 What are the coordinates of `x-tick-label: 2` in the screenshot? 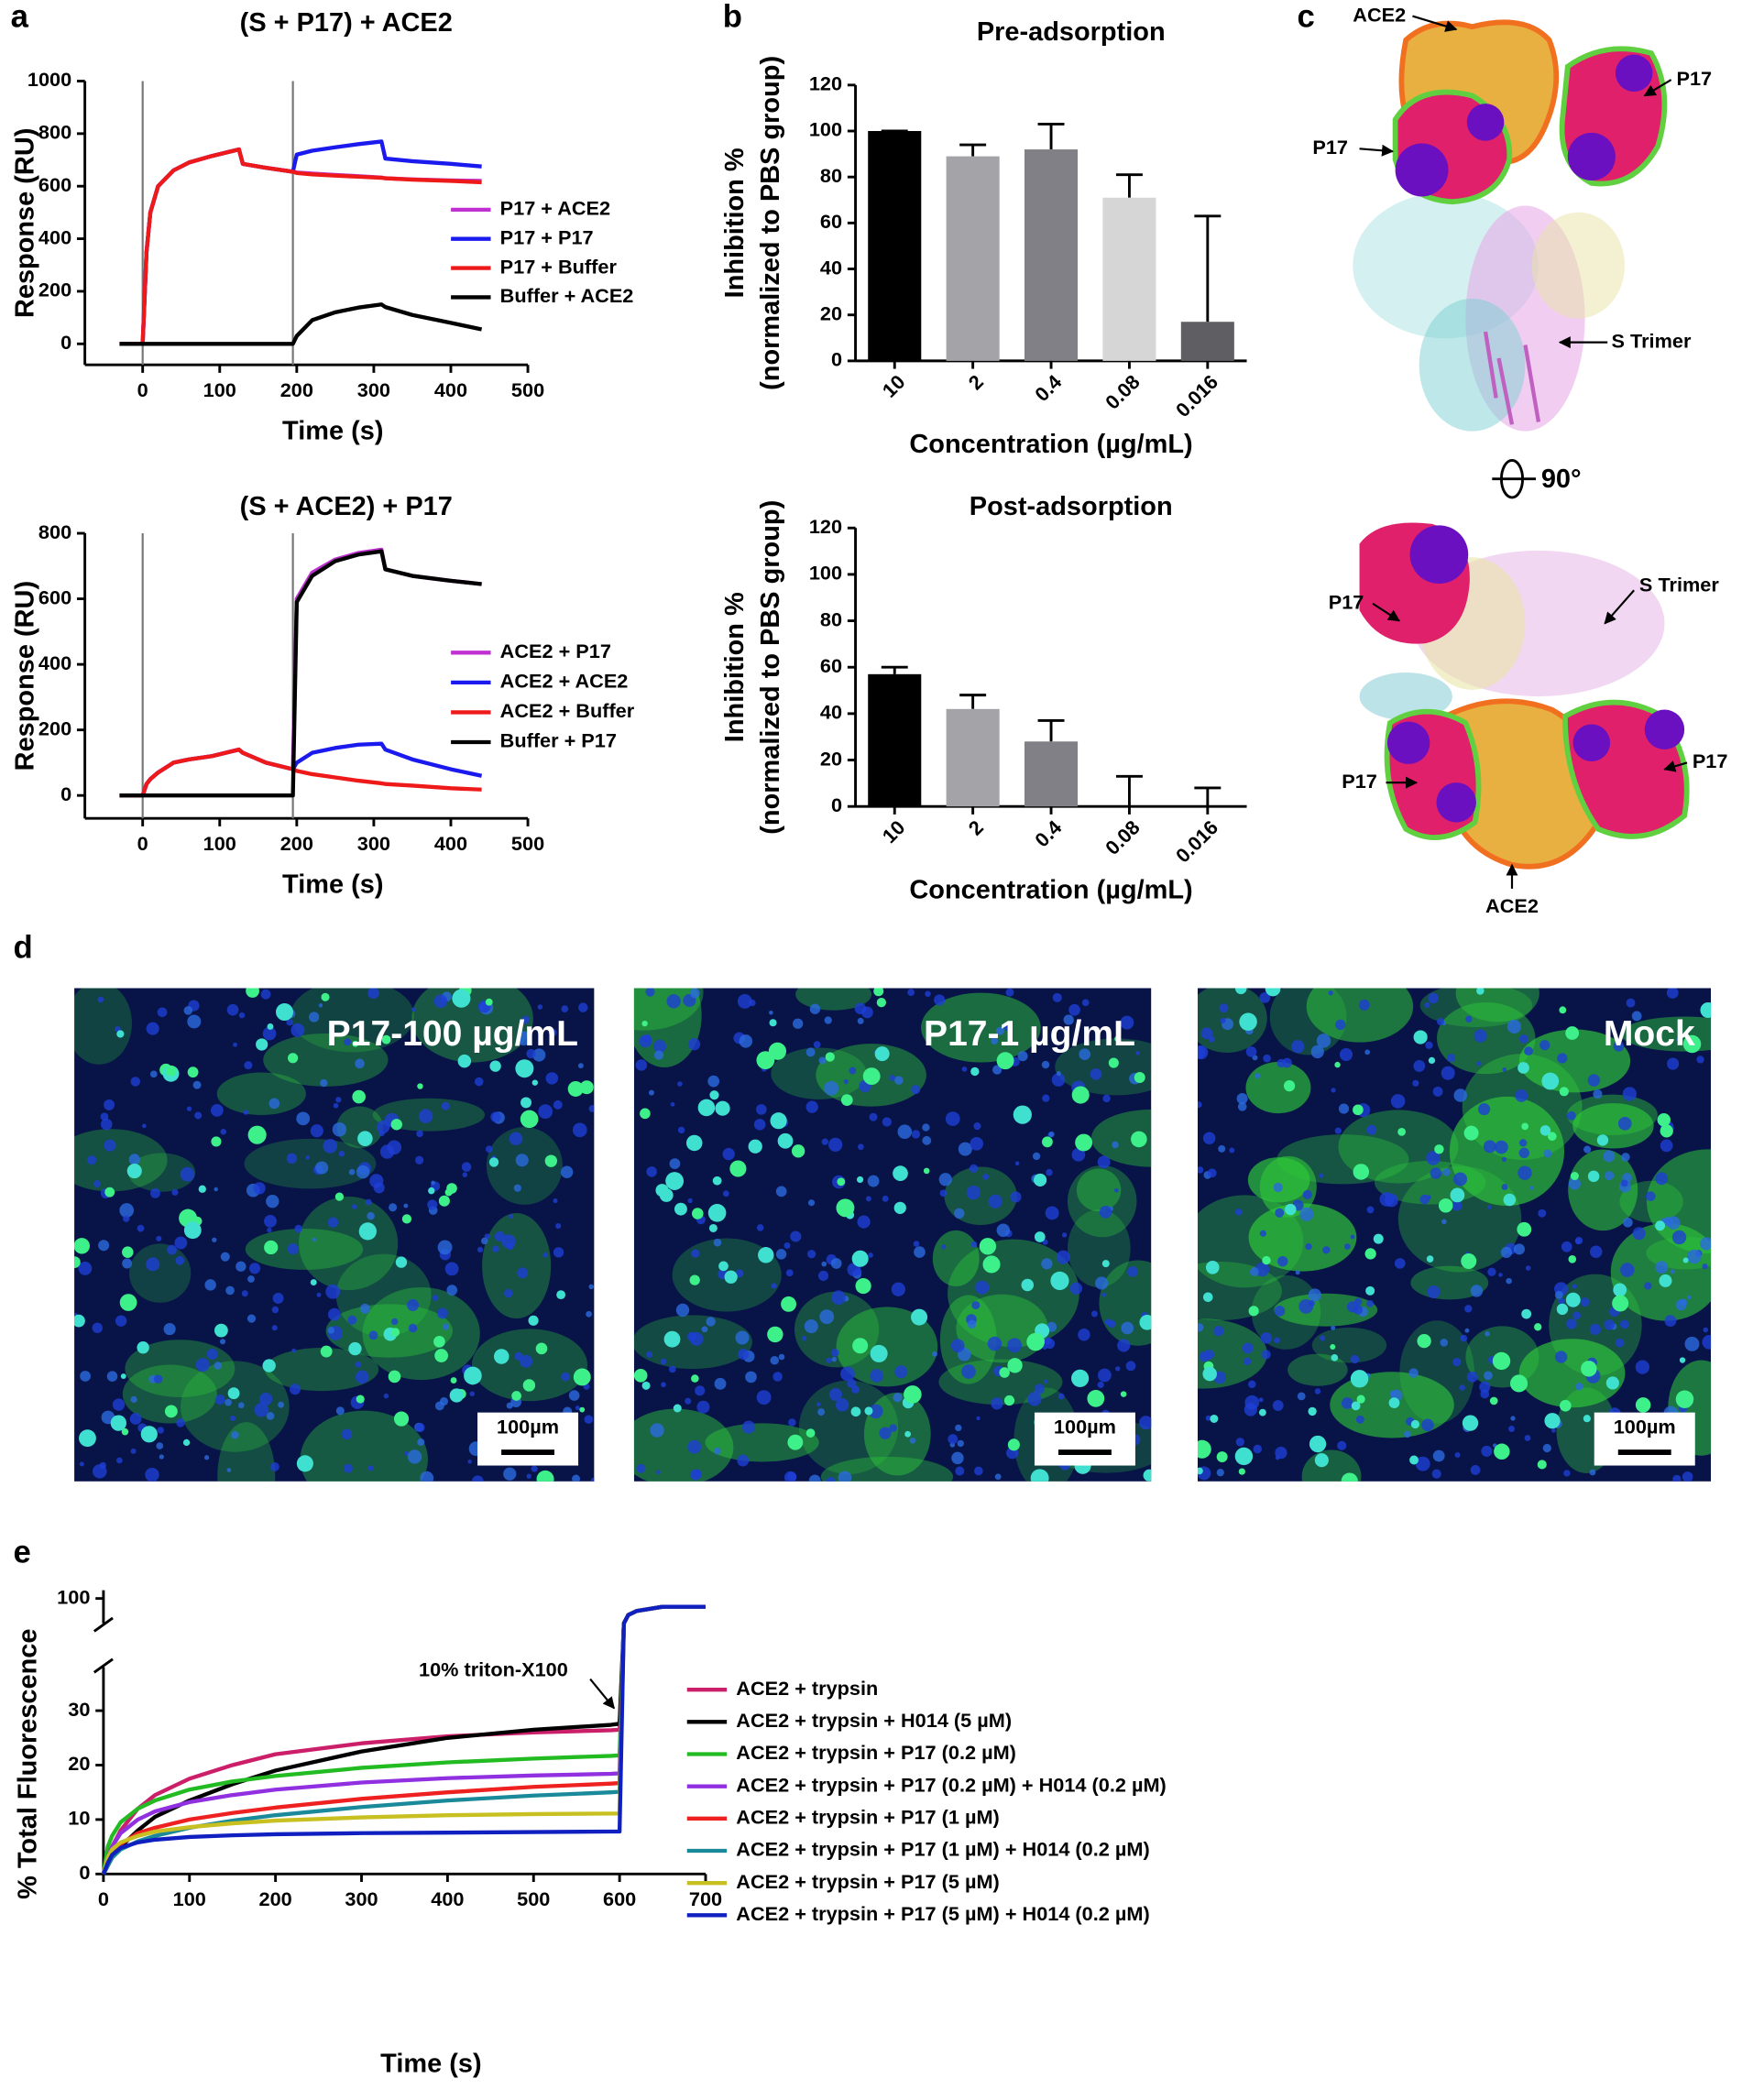 It's located at (976, 827).